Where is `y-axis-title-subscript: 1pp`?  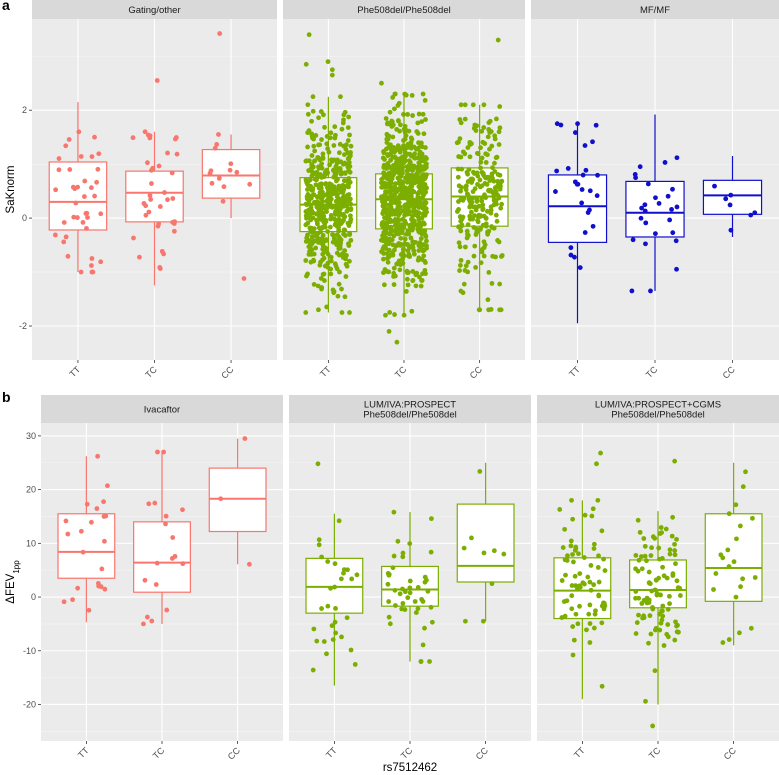
y-axis-title-subscript: 1pp is located at coordinates (16, 567).